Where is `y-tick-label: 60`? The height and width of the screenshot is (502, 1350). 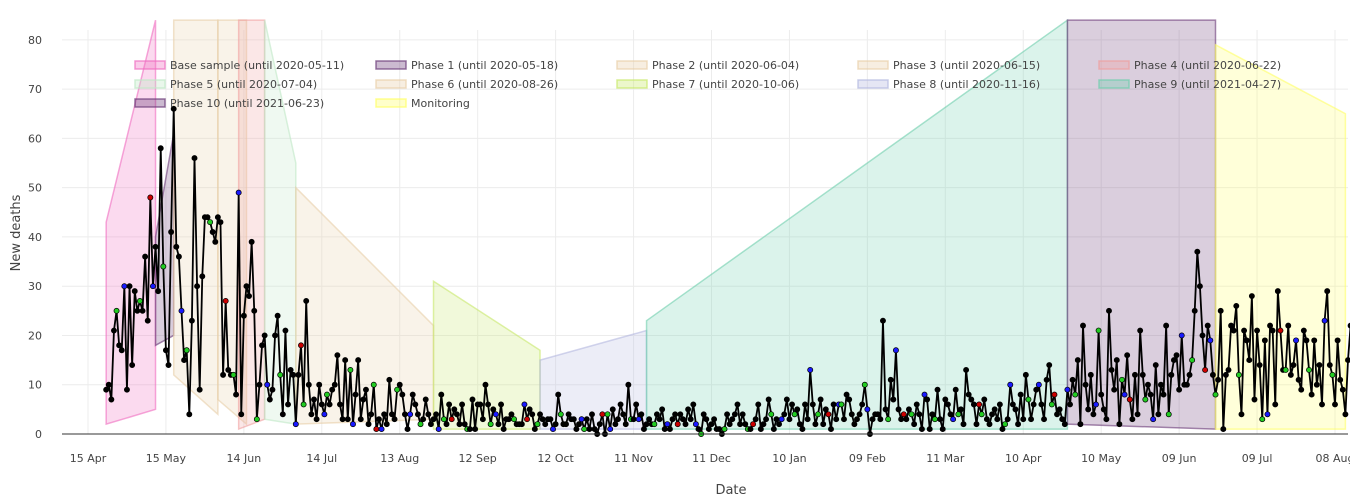 y-tick-label: 60 is located at coordinates (35, 138).